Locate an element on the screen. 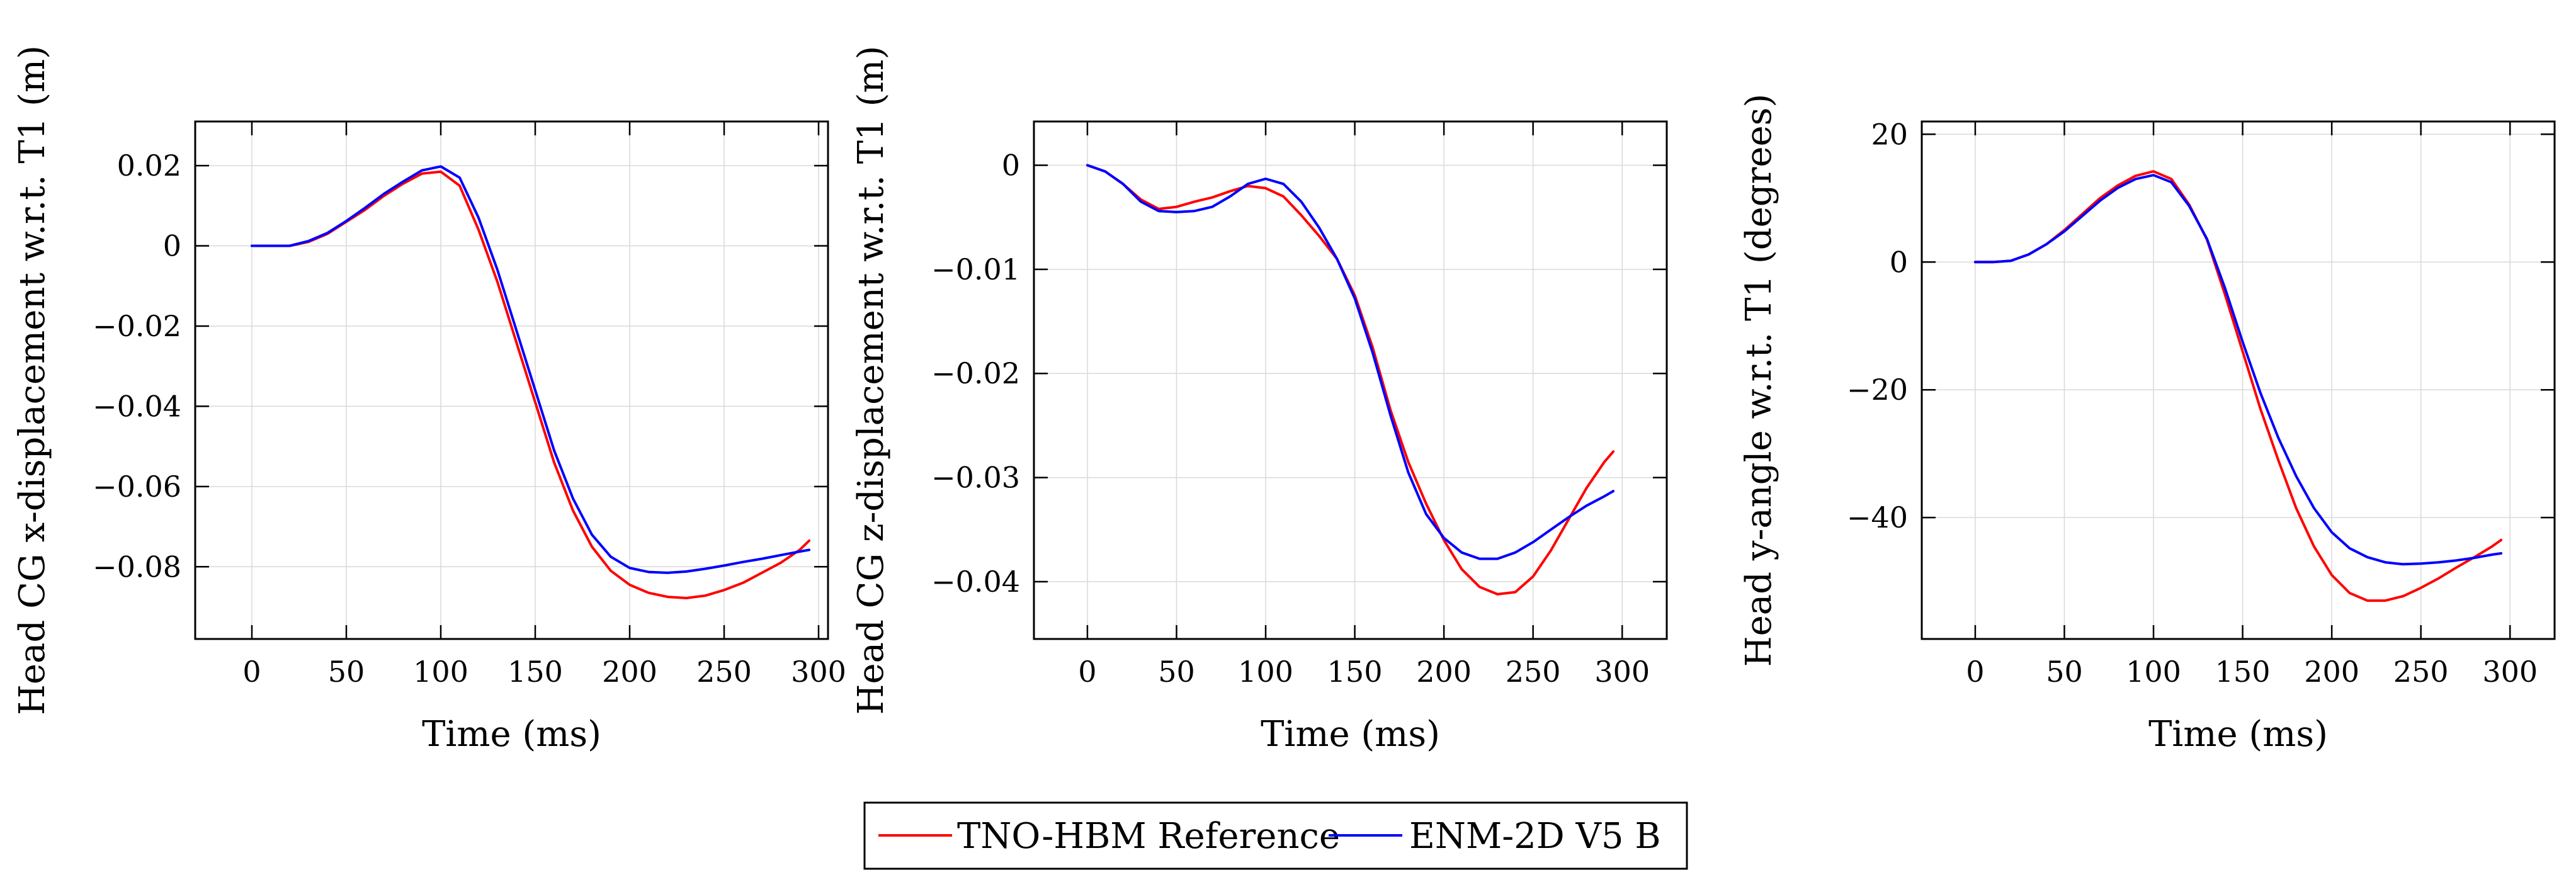  y-tick-label: −40 is located at coordinates (1877, 517).